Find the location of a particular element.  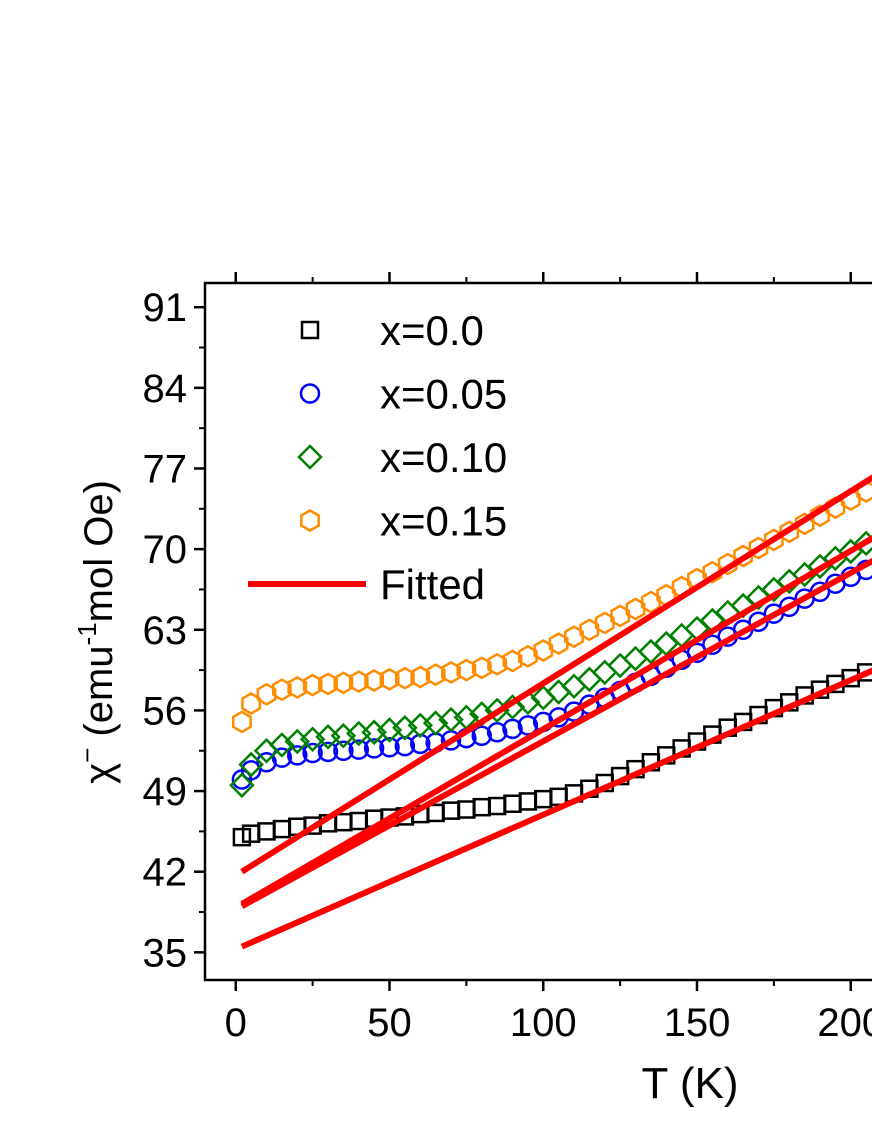

y-label-sup: -1 is located at coordinates (87, 633).